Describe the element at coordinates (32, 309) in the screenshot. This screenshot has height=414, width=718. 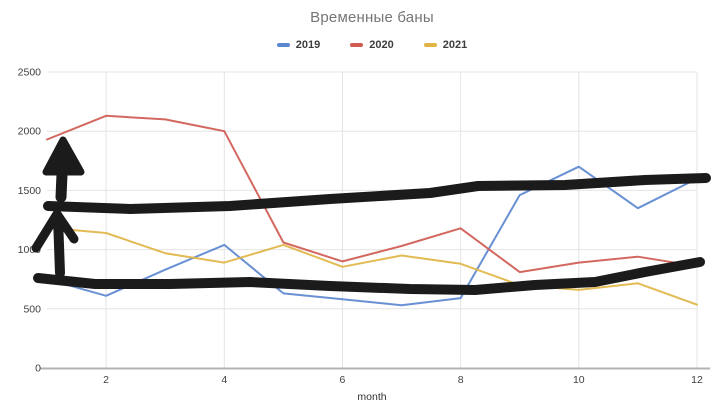
I see `y-tick-label-500: 500` at that location.